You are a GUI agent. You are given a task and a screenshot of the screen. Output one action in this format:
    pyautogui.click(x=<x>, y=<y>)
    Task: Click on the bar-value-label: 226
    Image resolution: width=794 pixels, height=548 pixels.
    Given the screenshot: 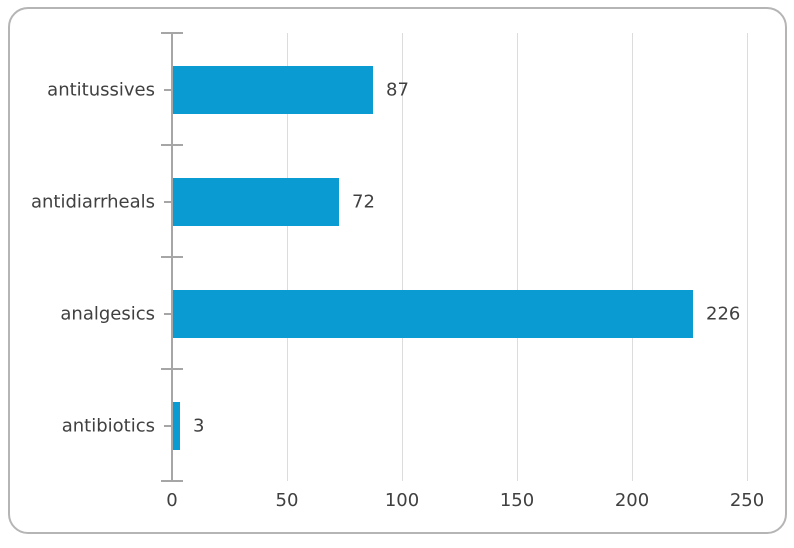 What is the action you would take?
    pyautogui.click(x=723, y=314)
    